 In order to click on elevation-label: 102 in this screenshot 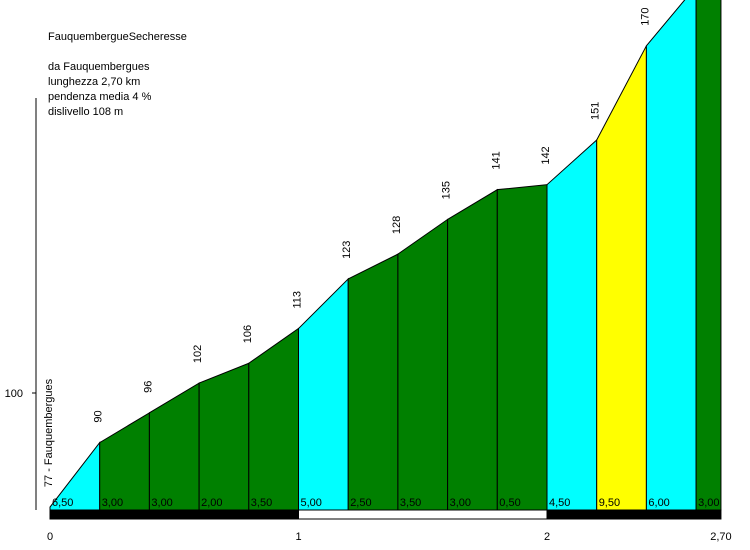, I will do `click(198, 354)`.